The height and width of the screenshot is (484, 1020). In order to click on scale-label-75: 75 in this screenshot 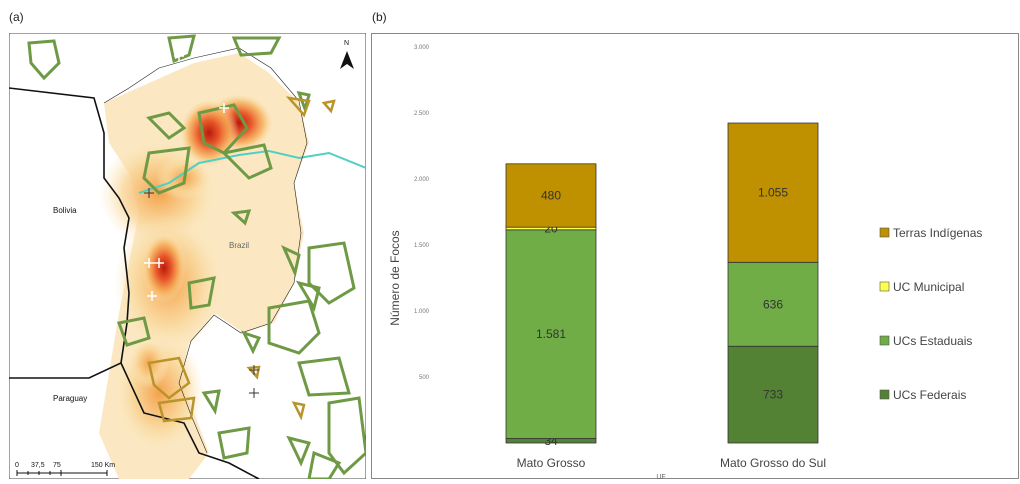, I will do `click(57, 465)`.